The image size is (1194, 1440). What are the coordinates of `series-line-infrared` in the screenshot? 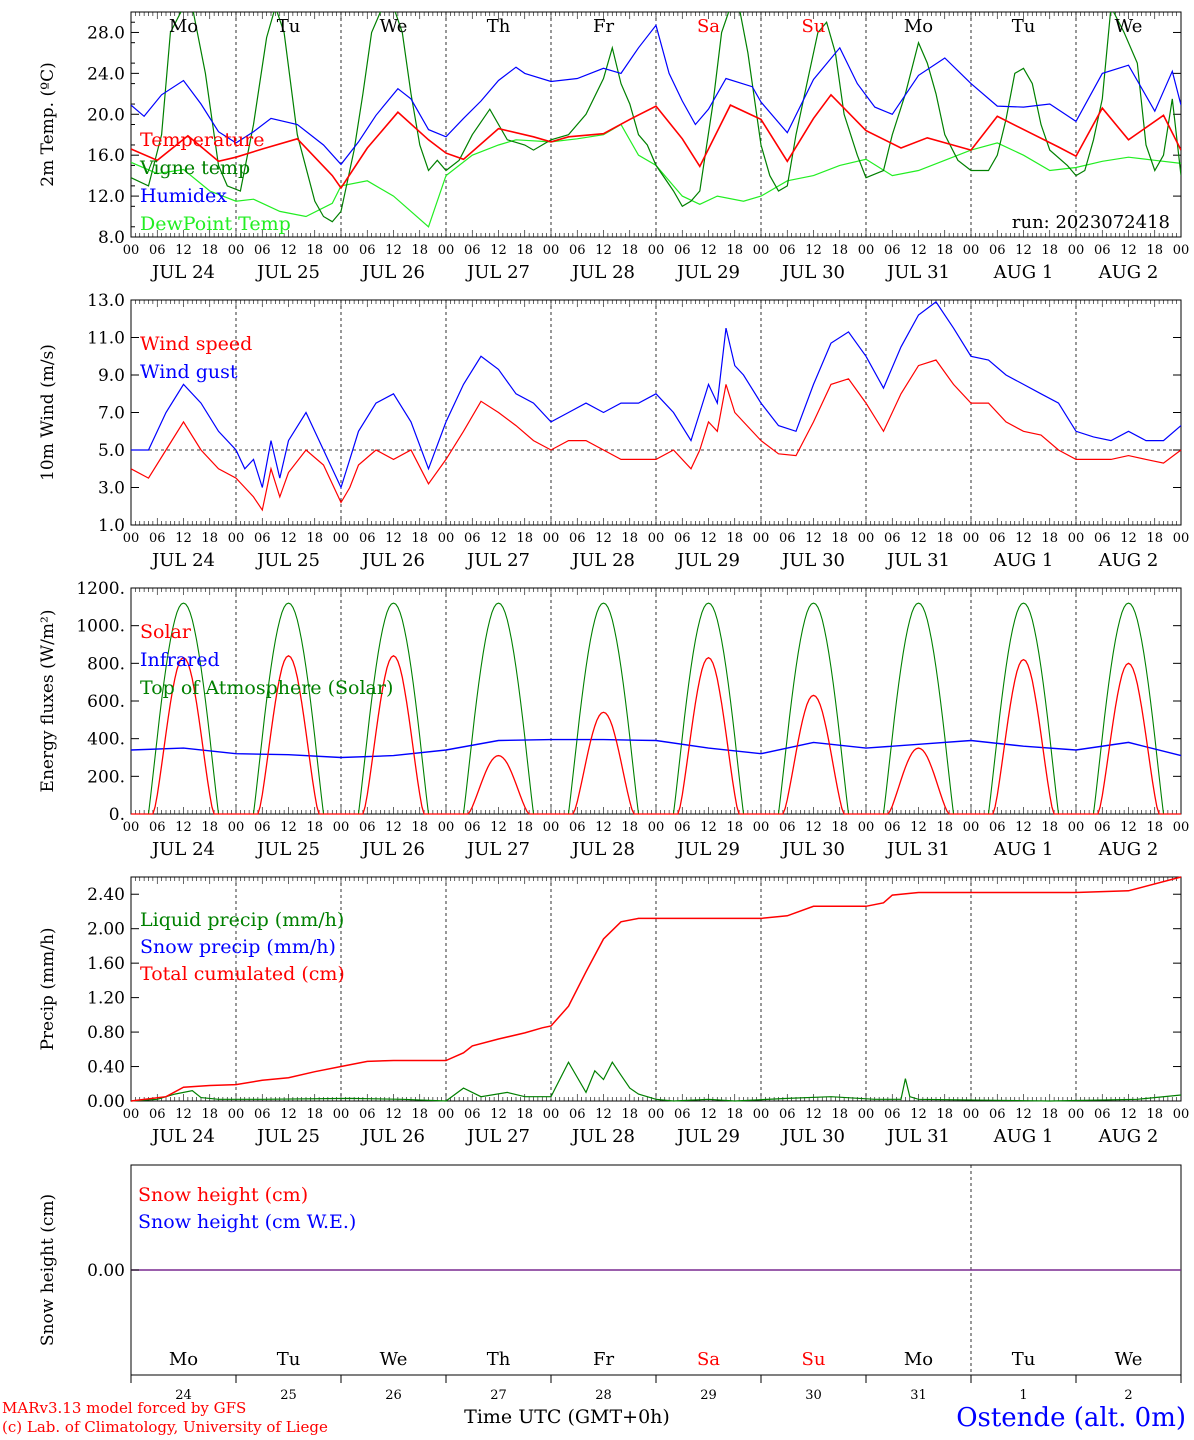 It's located at (656, 748).